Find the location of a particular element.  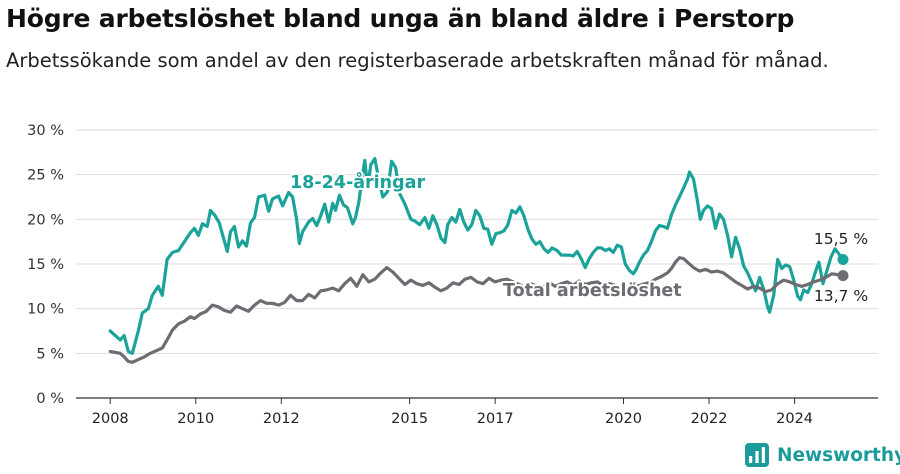

x-tick-label-2020: 2020 is located at coordinates (623, 419).